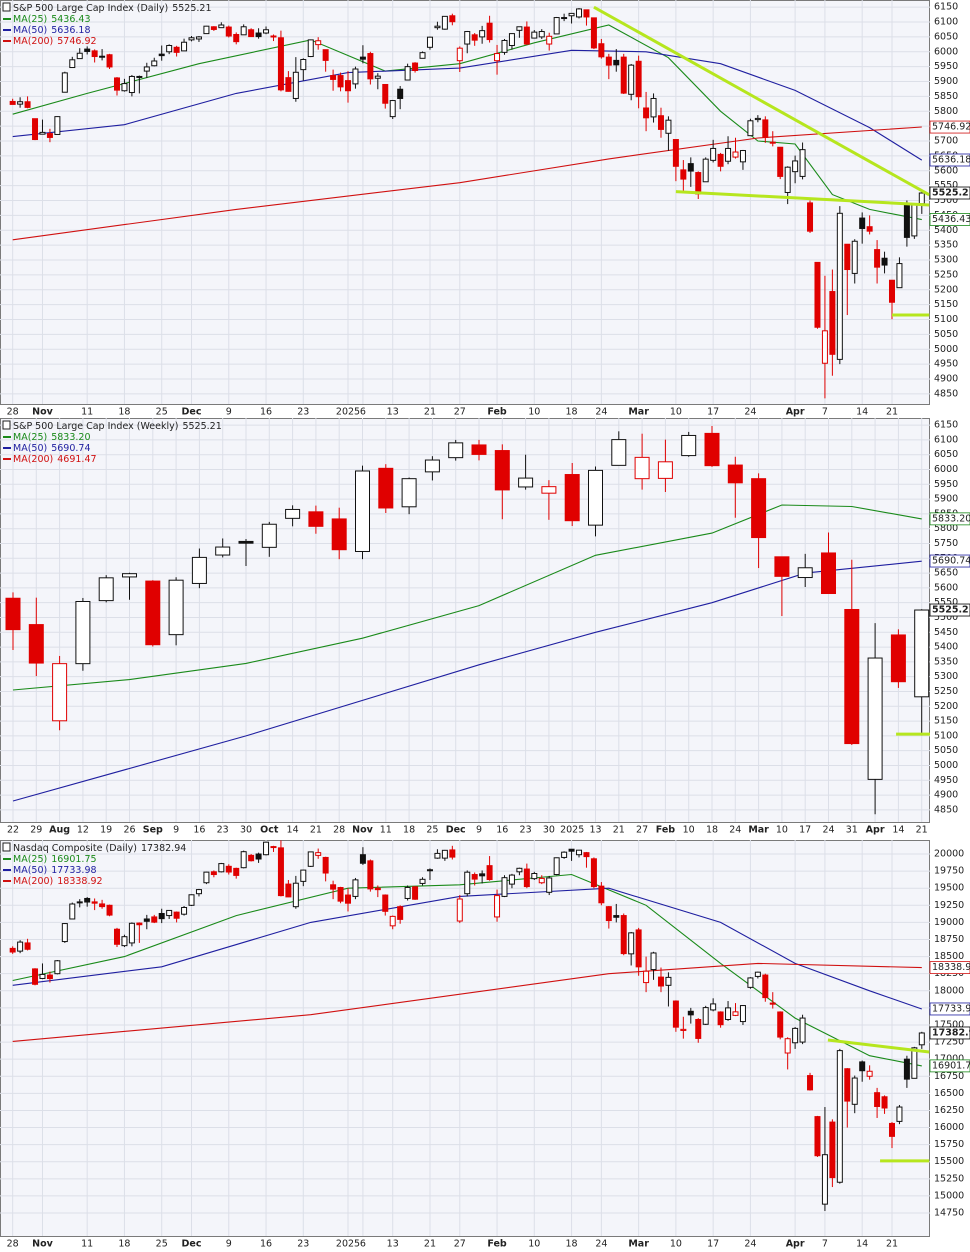 Image resolution: width=970 pixels, height=1252 pixels. Describe the element at coordinates (946, 469) in the screenshot. I see `y-tick-label: 6000` at that location.